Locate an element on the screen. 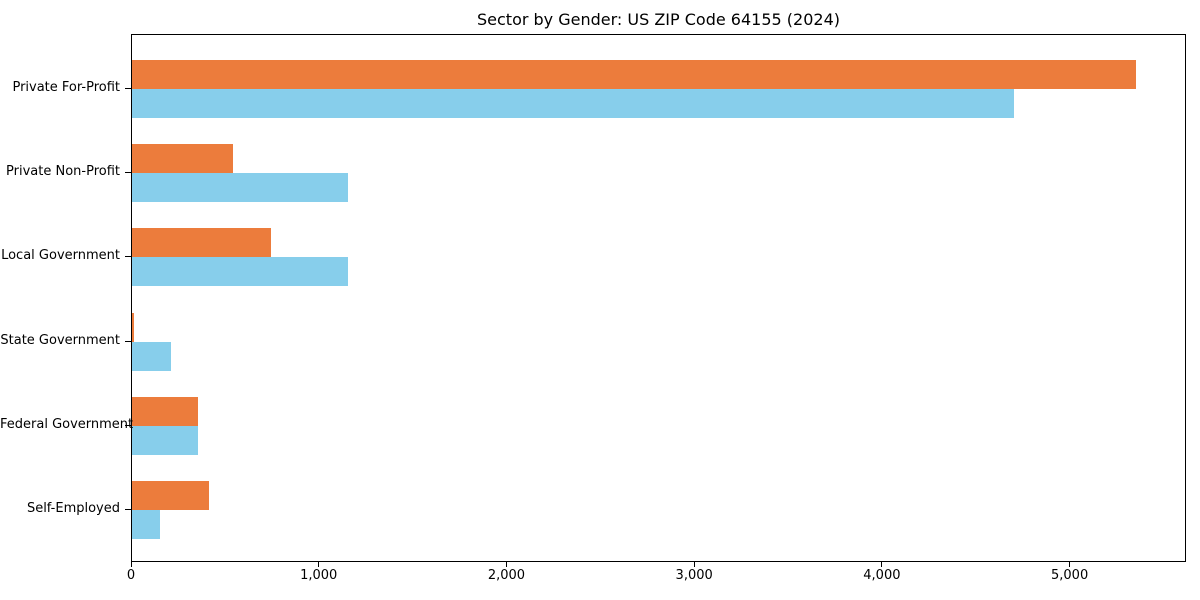 The height and width of the screenshot is (600, 1200). bar-male-private-for-profit is located at coordinates (634, 74).